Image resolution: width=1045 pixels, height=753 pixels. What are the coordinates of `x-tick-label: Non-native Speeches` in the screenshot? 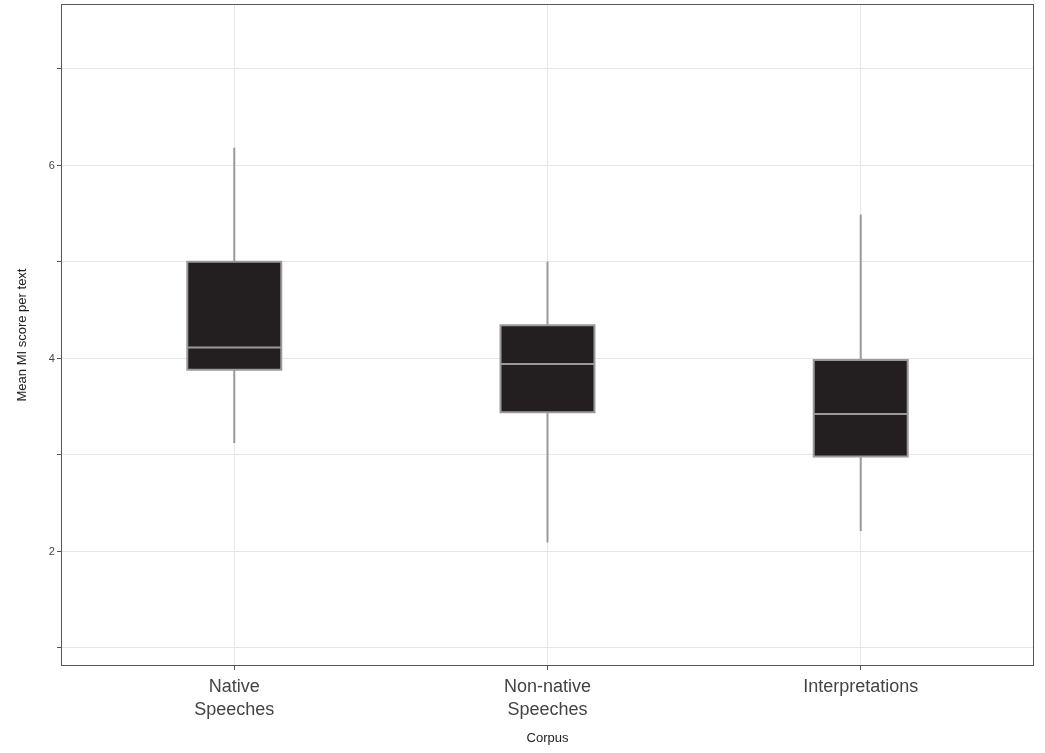 It's located at (547, 697).